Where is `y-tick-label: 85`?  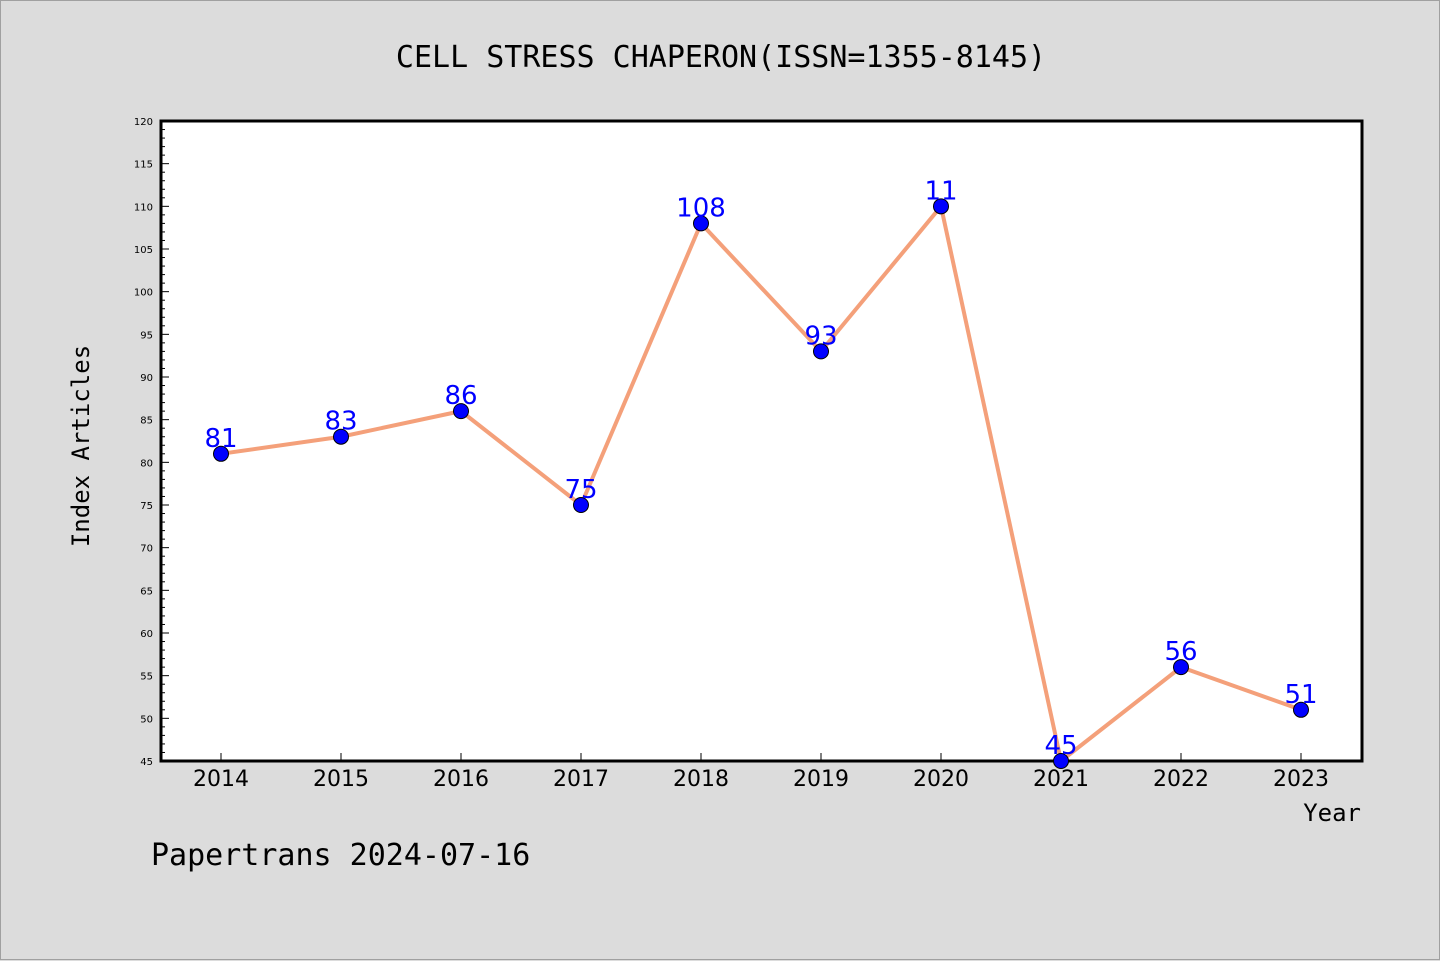 y-tick-label: 85 is located at coordinates (146, 421).